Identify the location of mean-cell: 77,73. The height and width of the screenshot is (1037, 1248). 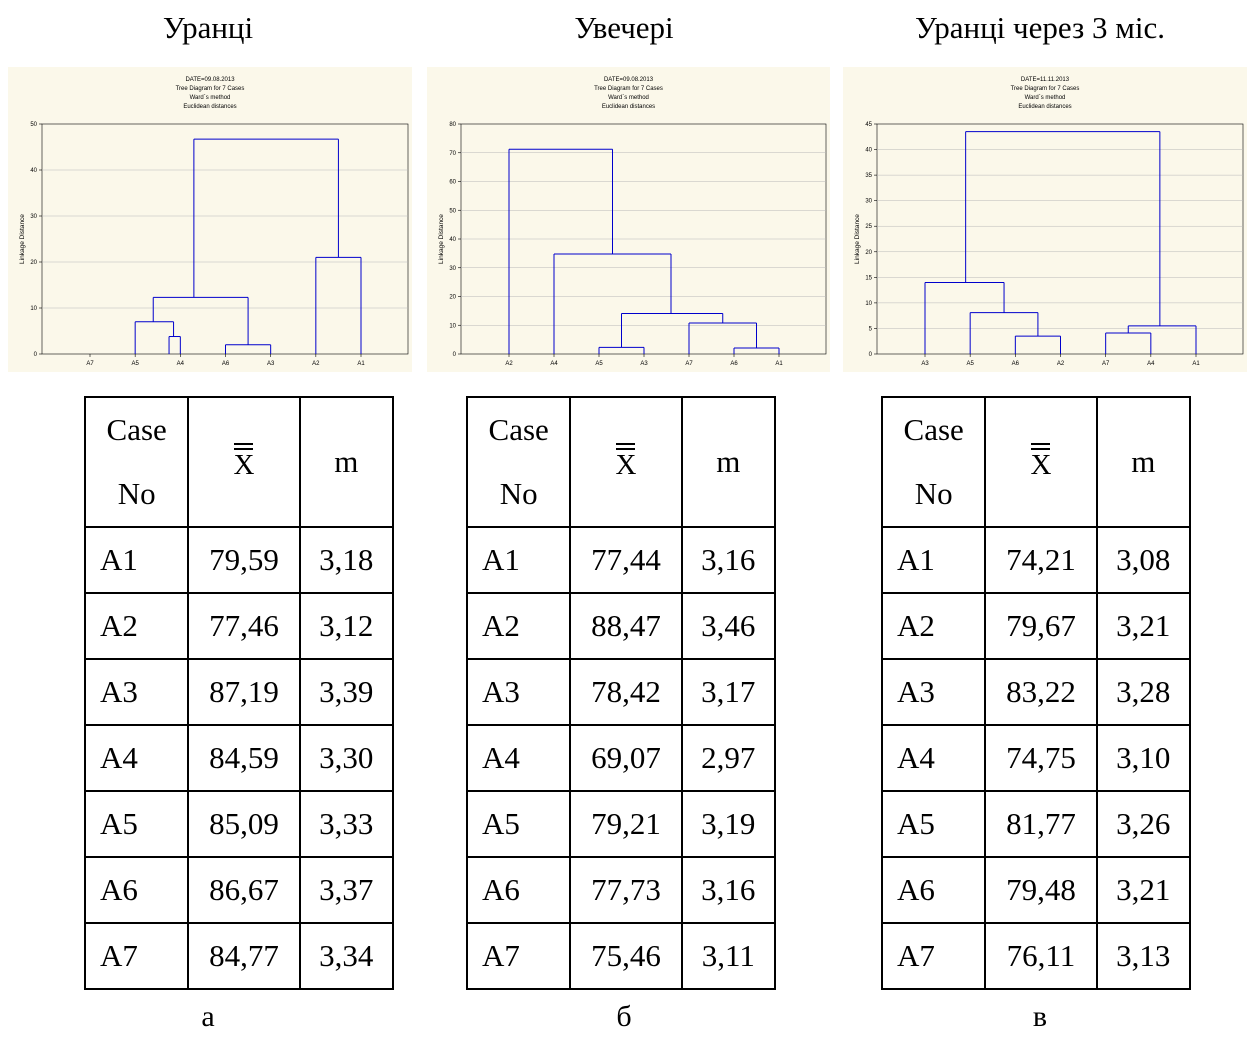
(626, 890).